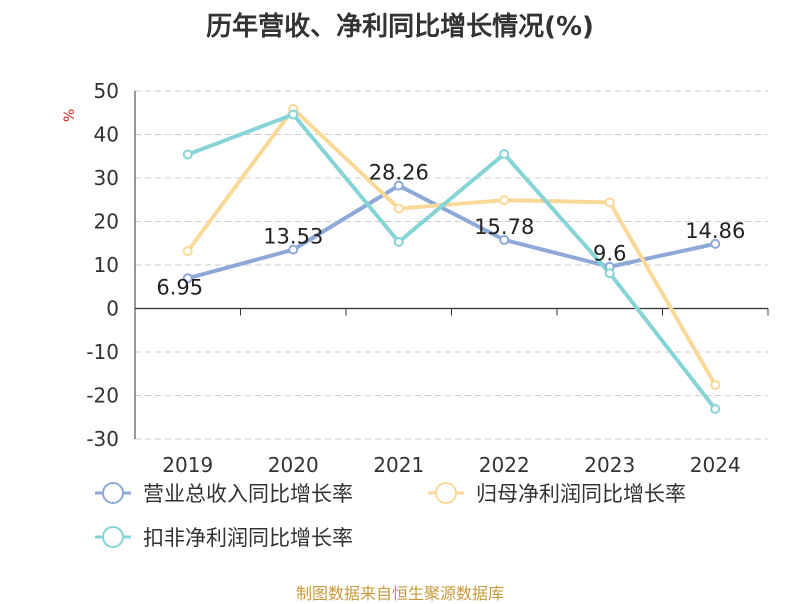 This screenshot has height=604, width=800. I want to click on legend-label-1: 营业总收入同比增长率, so click(248, 494).